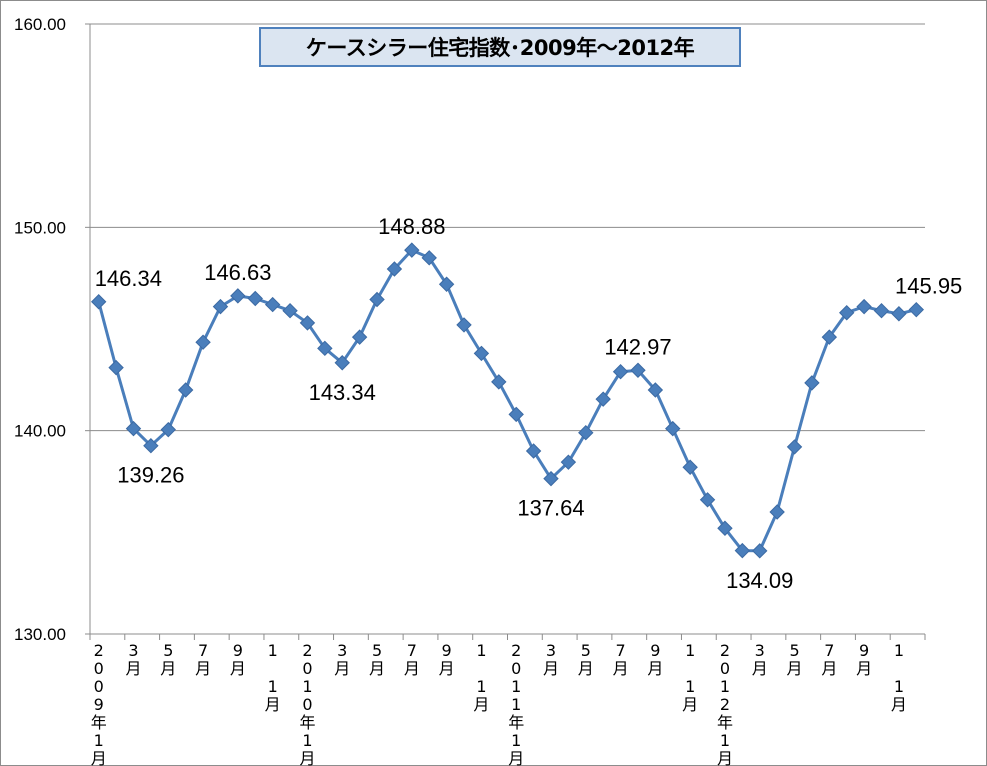 The width and height of the screenshot is (987, 766). Describe the element at coordinates (342, 392) in the screenshot. I see `data-label: 143.34` at that location.